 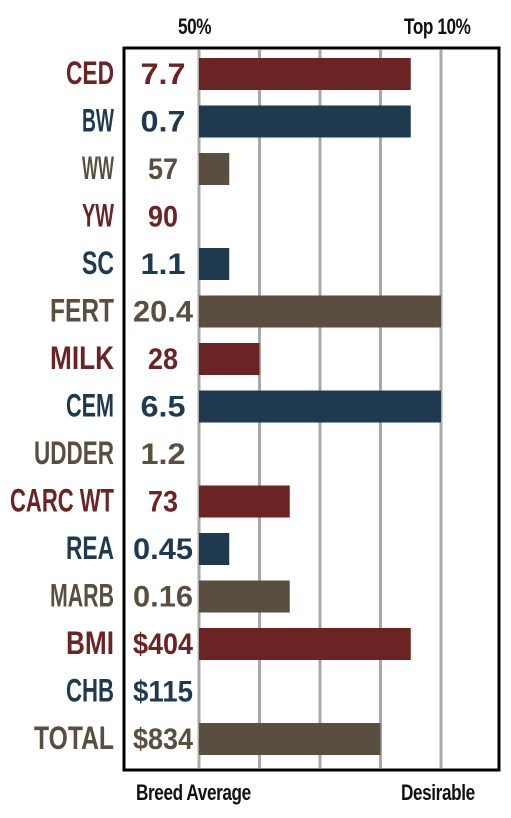 What do you see at coordinates (320, 406) in the screenshot?
I see `bar-cem` at bounding box center [320, 406].